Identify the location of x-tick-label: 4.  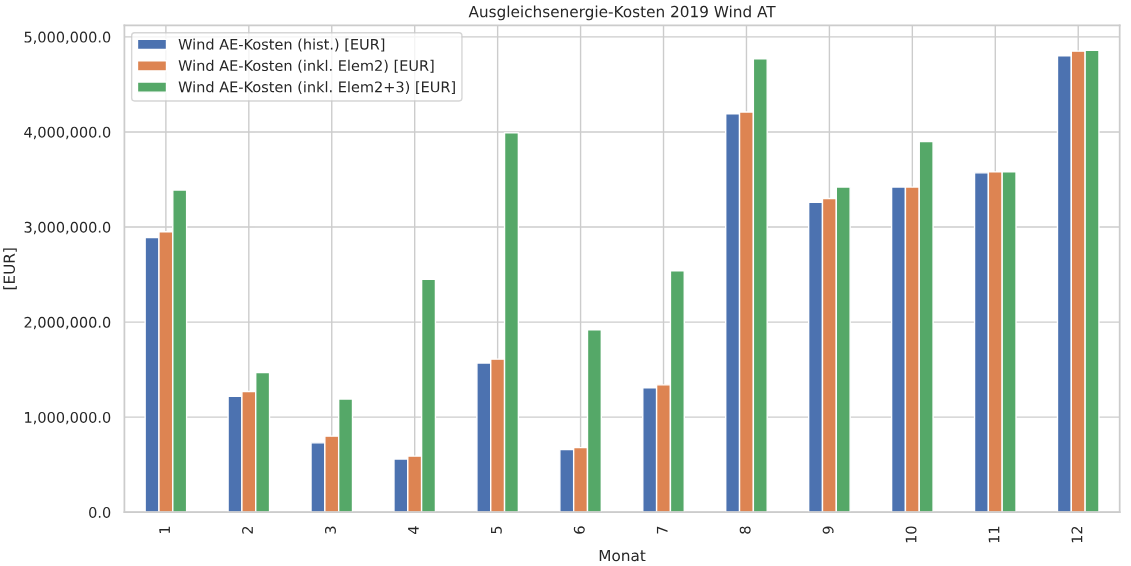
(413, 530).